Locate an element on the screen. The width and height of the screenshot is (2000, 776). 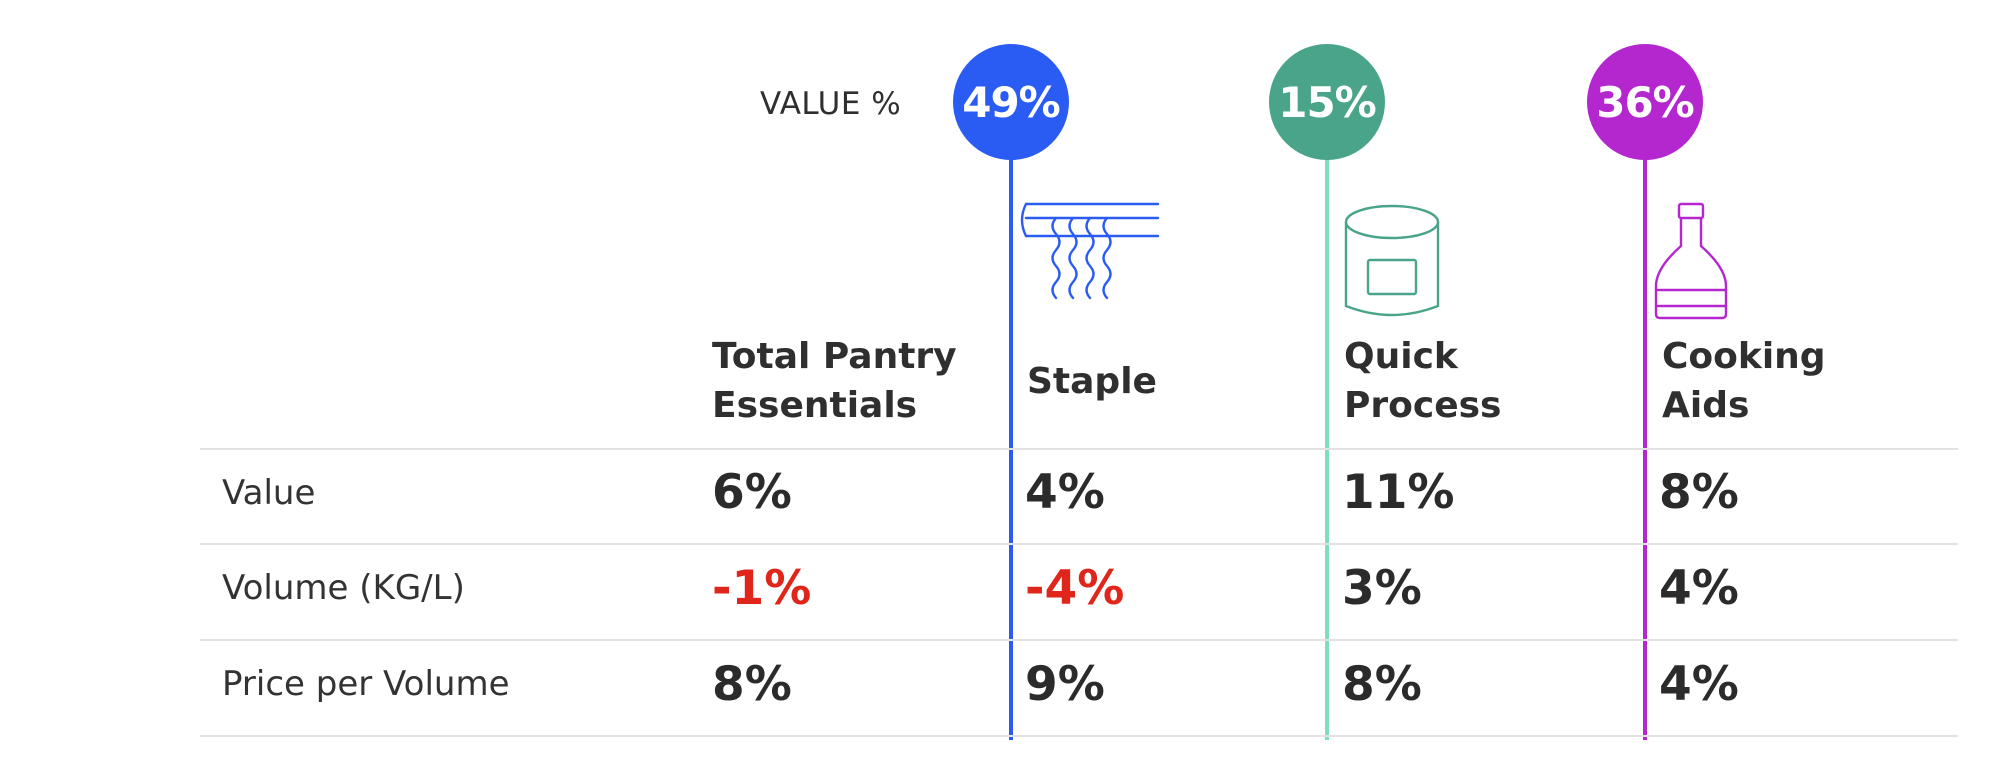
quick-process-share-bubble: 15% is located at coordinates (1327, 102).